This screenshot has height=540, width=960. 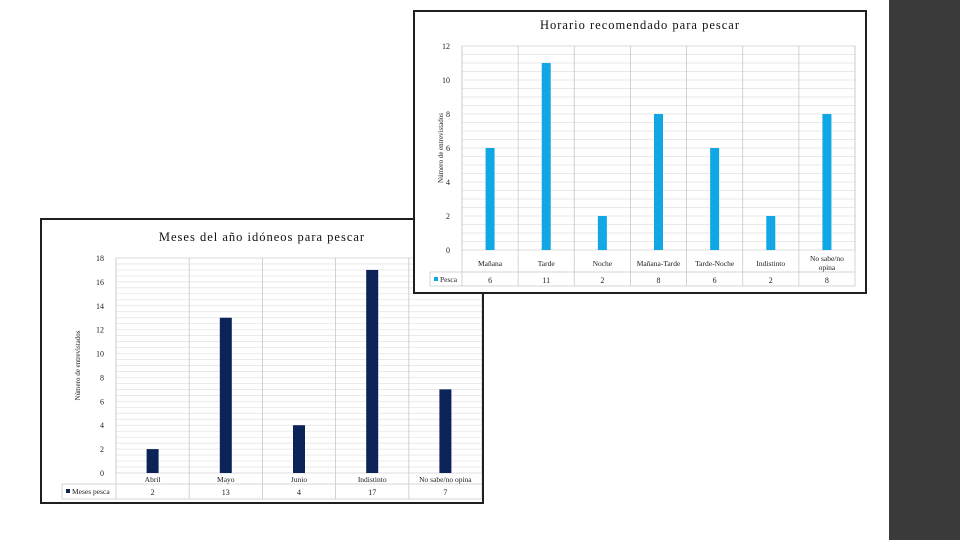 What do you see at coordinates (262, 237) in the screenshot?
I see `chart-title: Meses del año idóneos para pescar` at bounding box center [262, 237].